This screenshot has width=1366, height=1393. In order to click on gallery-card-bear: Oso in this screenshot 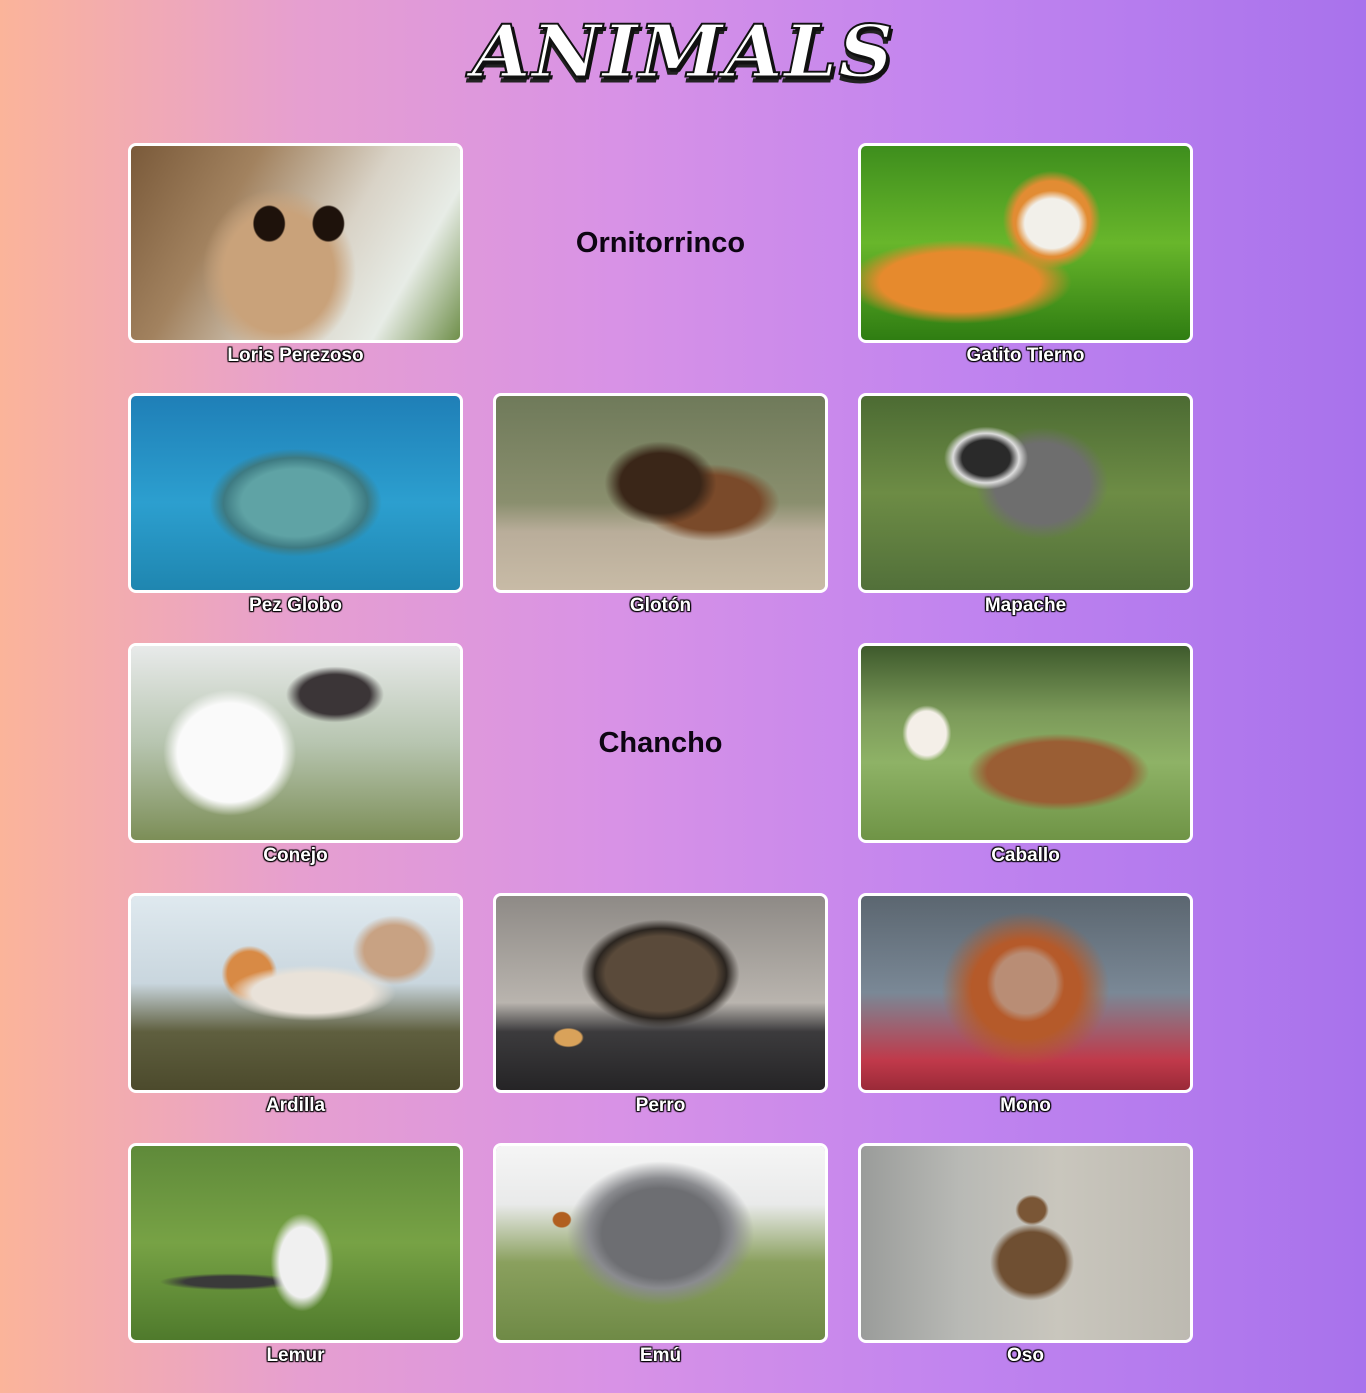, I will do `click(1025, 1254)`.